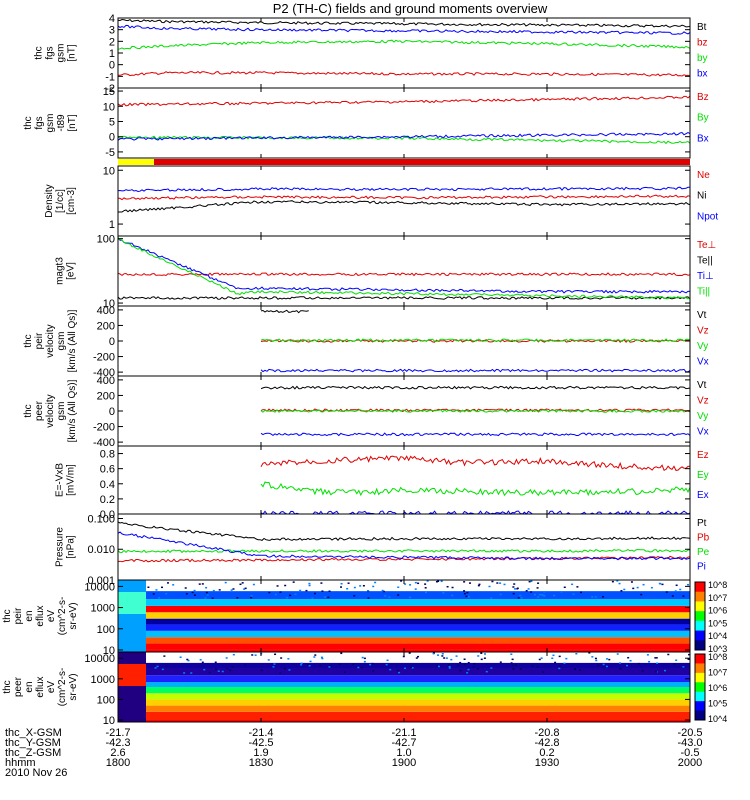  I want to click on xaxis-tick-value: -21.7, so click(117, 733).